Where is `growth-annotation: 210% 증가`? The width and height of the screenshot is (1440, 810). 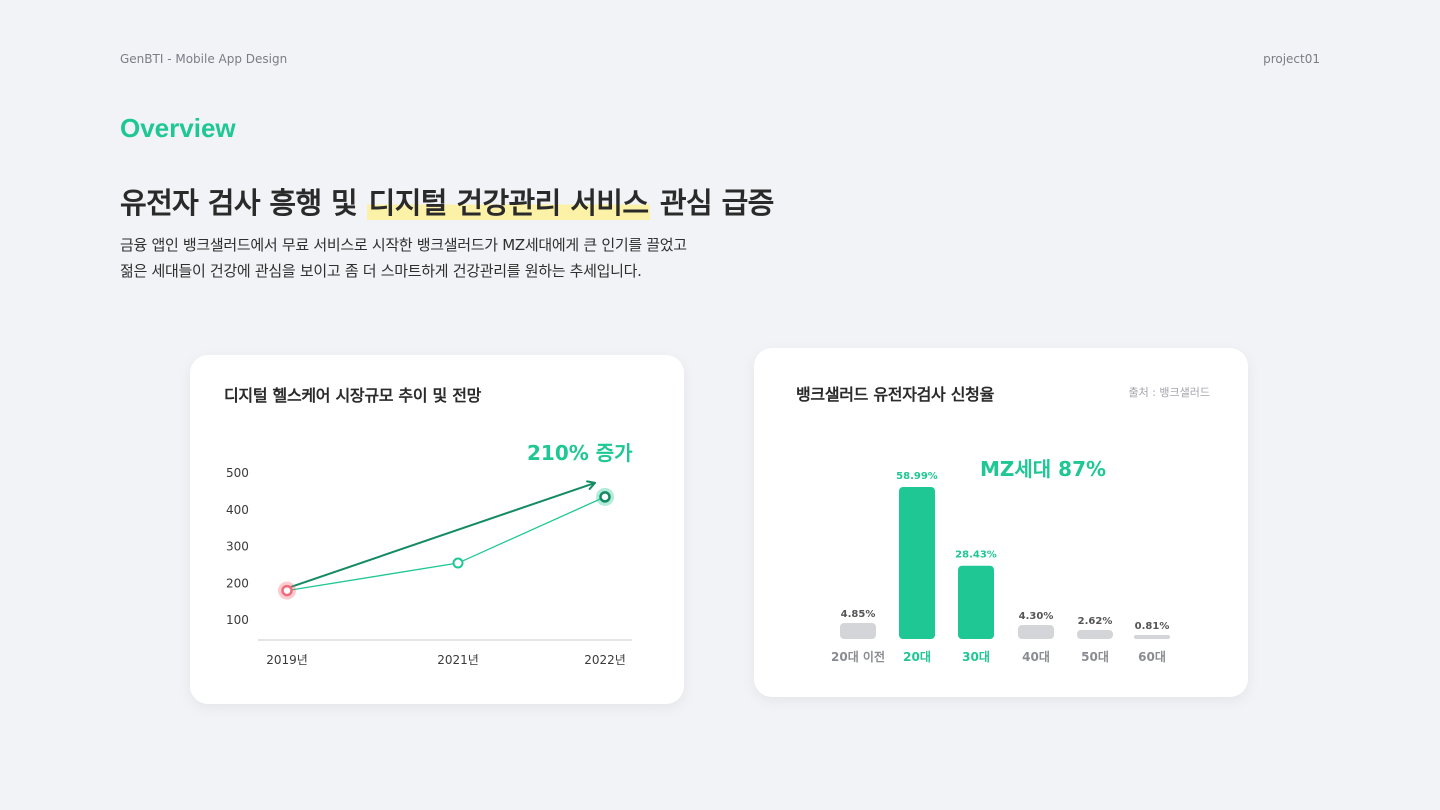 growth-annotation: 210% 증가 is located at coordinates (580, 453).